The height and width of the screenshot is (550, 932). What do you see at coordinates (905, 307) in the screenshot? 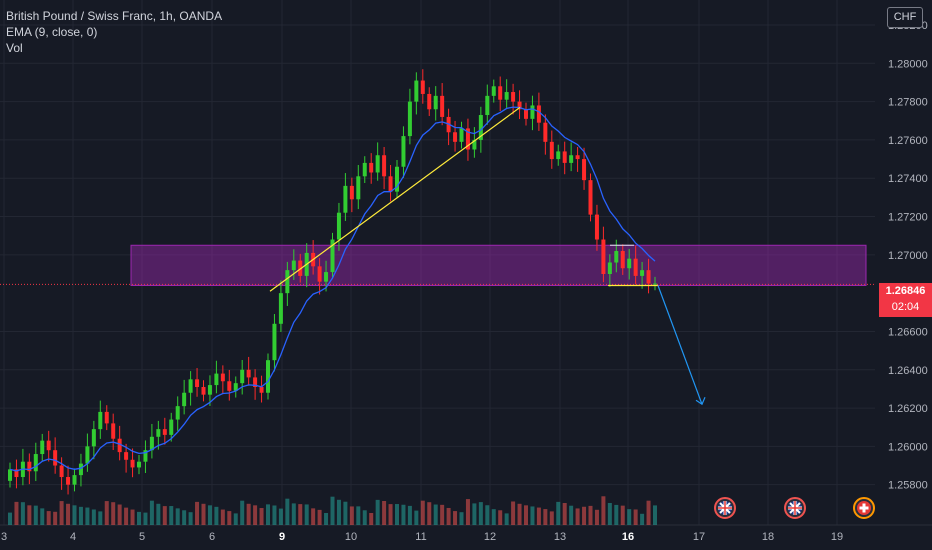
I see `bar-countdown: 02:04` at bounding box center [905, 307].